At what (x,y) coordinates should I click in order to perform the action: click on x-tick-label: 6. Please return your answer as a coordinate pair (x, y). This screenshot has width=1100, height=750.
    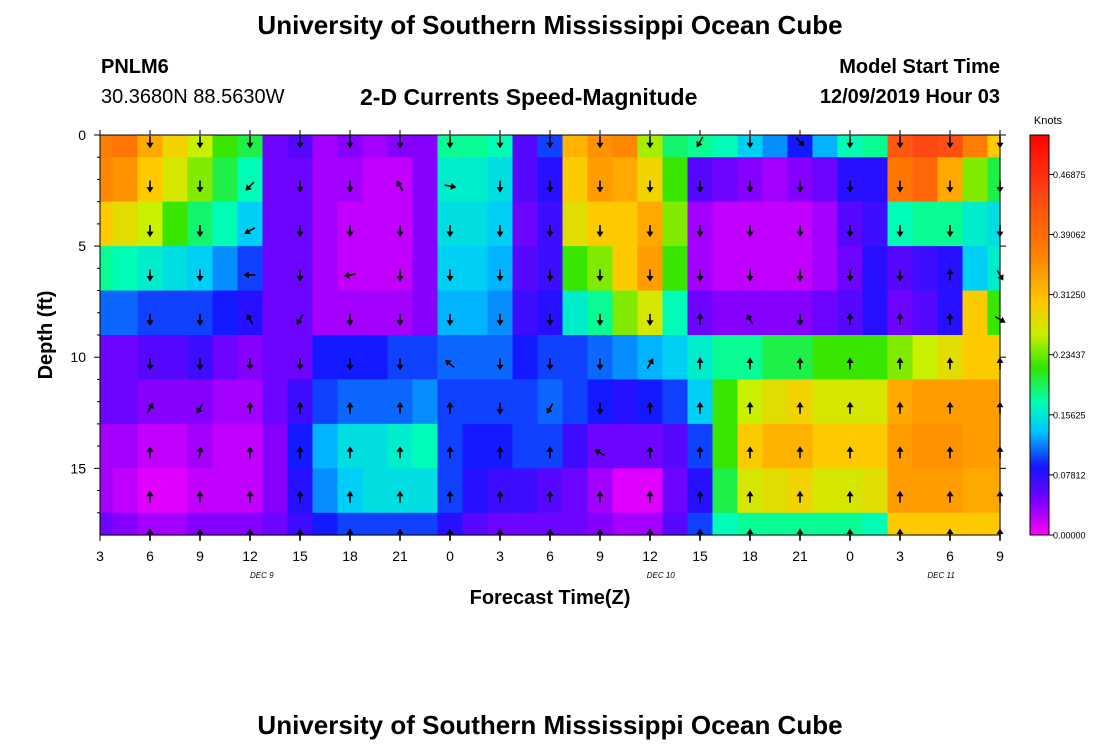
    Looking at the image, I should click on (950, 556).